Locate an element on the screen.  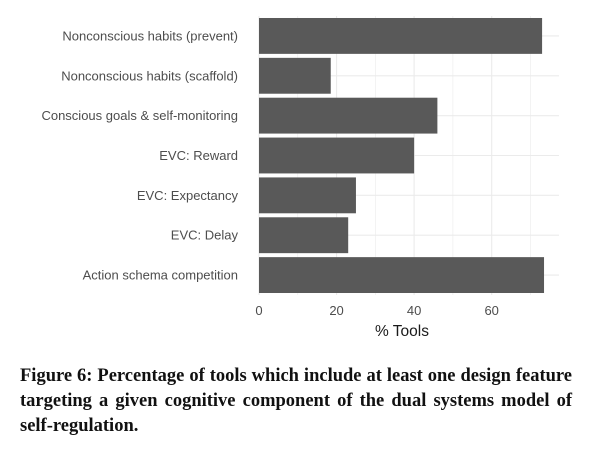
x-tick-label: 60 is located at coordinates (491, 310).